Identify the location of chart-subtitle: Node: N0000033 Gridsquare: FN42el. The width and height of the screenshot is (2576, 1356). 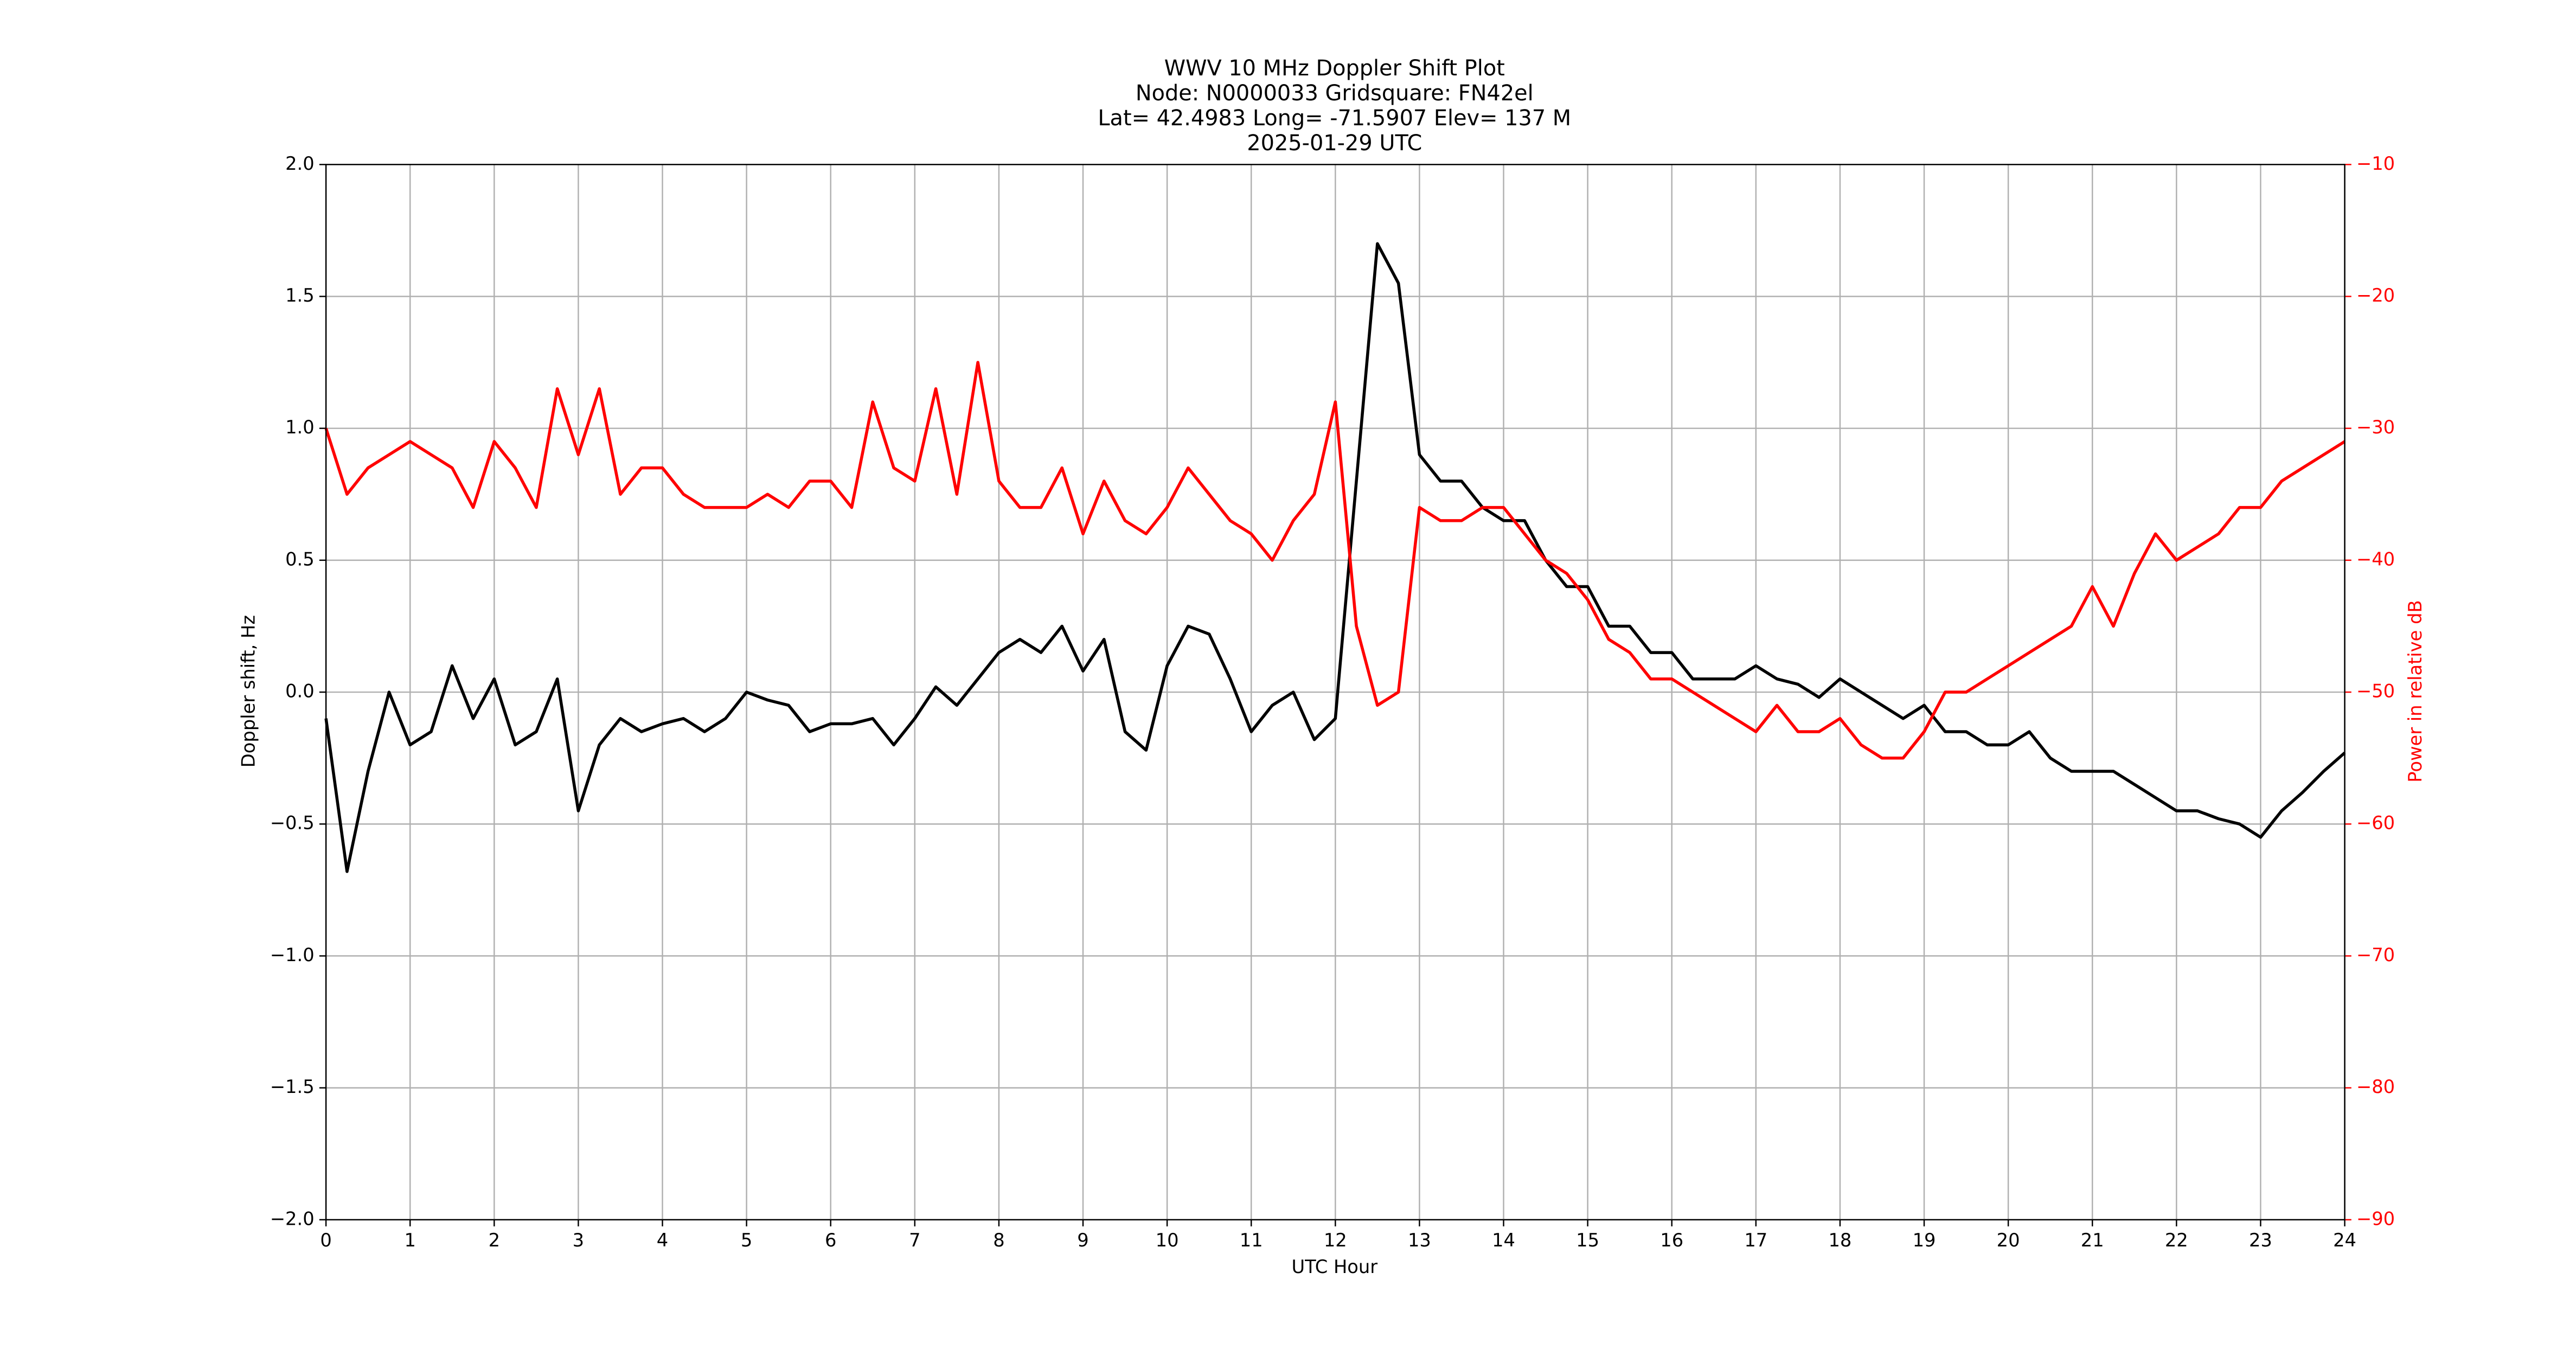
(1335, 93).